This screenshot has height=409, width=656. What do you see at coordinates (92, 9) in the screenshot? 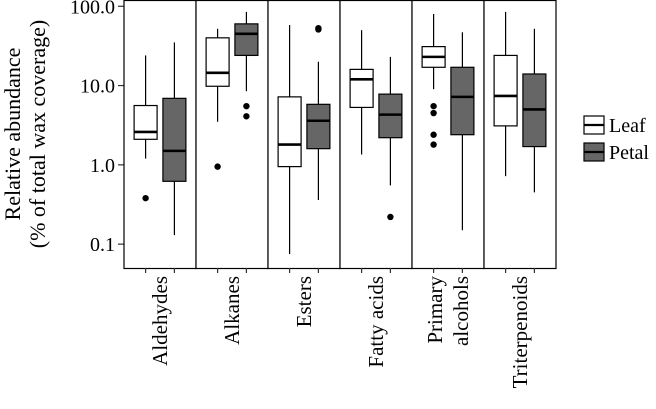
I see `y-tick-label: 100.0` at bounding box center [92, 9].